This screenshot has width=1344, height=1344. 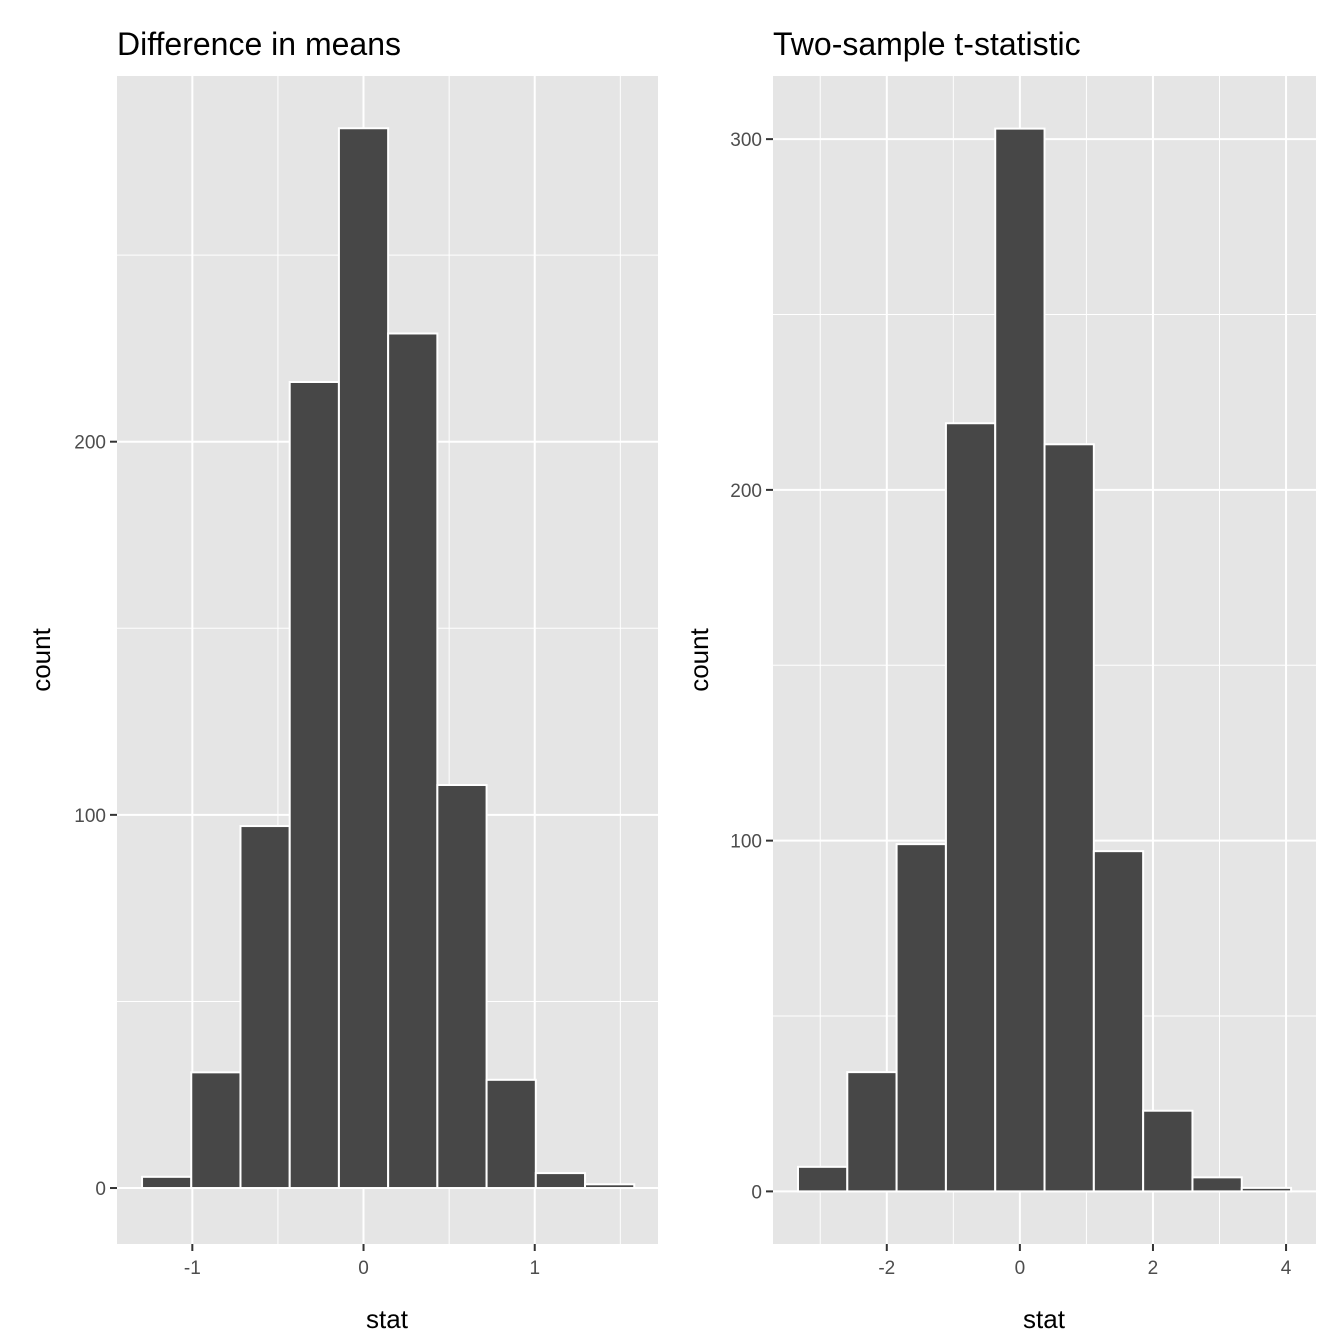 I want to click on x-axis-ticks-left: -1 0 1, so click(x=362, y=1261).